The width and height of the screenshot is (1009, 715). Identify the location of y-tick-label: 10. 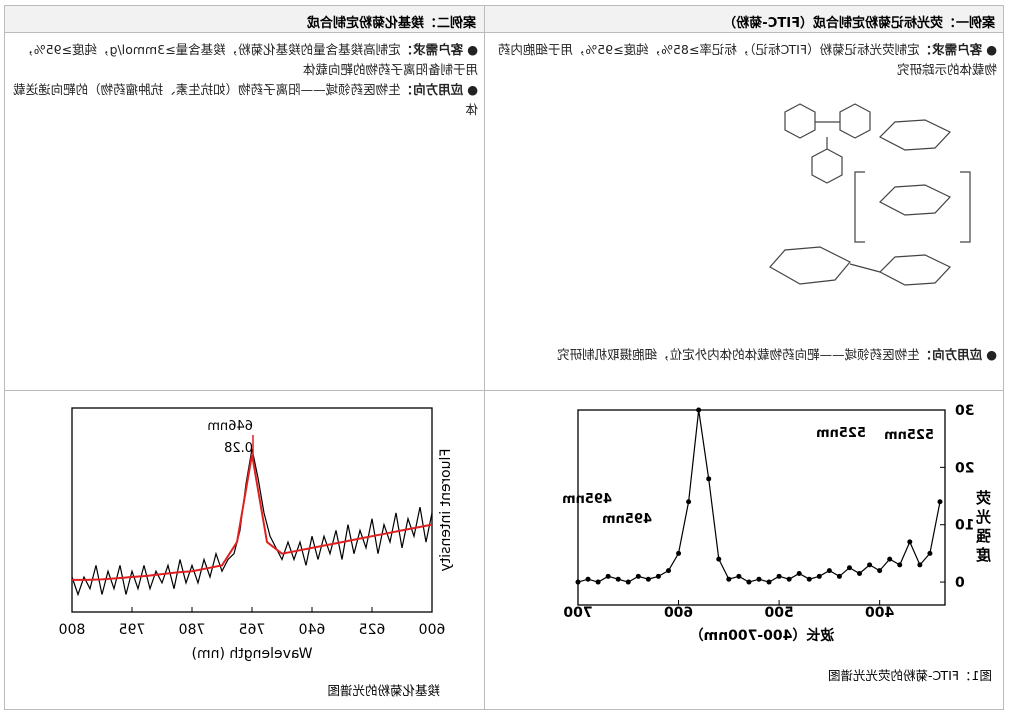
(965, 526).